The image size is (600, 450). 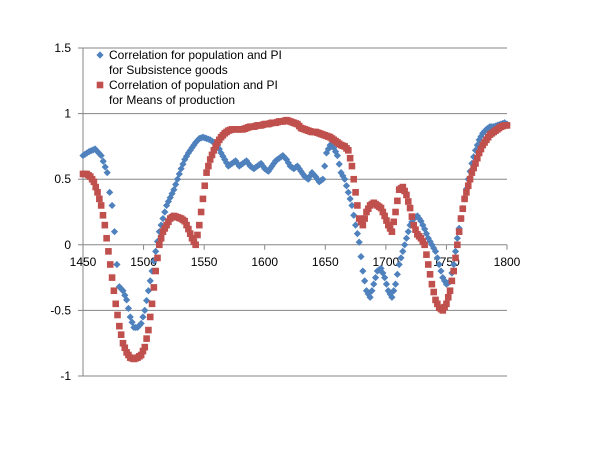 I want to click on legend-label: for Subsistence goods, so click(x=168, y=70).